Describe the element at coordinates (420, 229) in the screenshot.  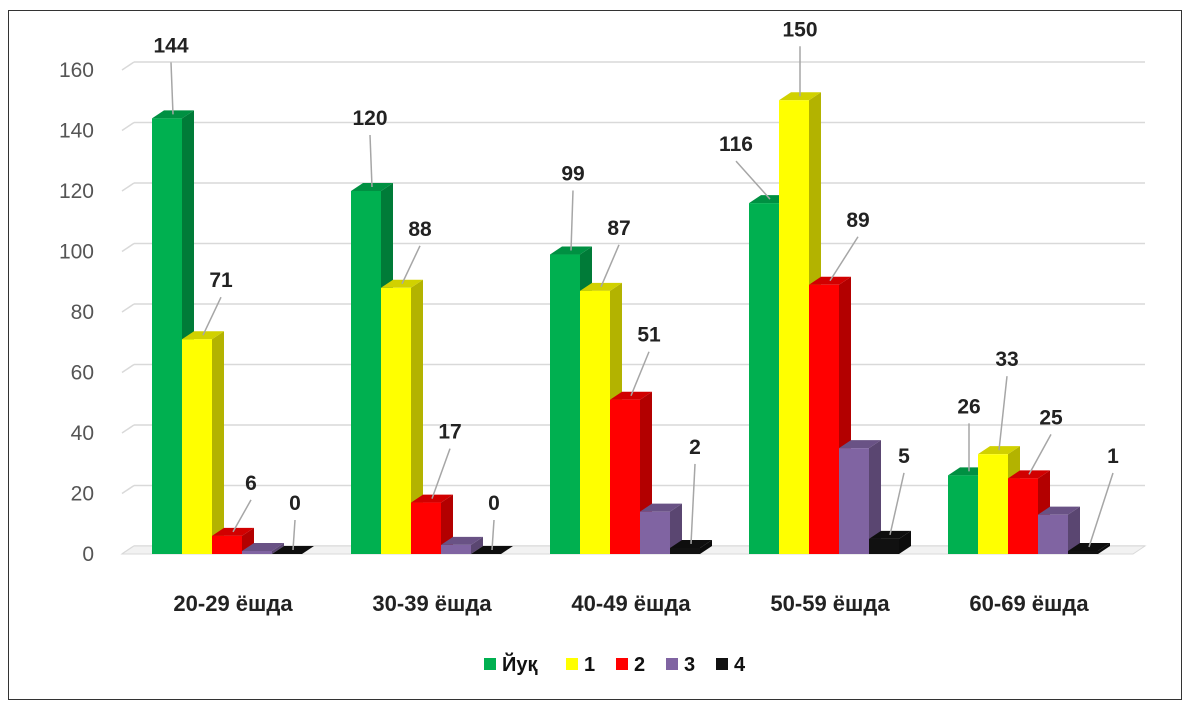
I see `data-label: 88` at that location.